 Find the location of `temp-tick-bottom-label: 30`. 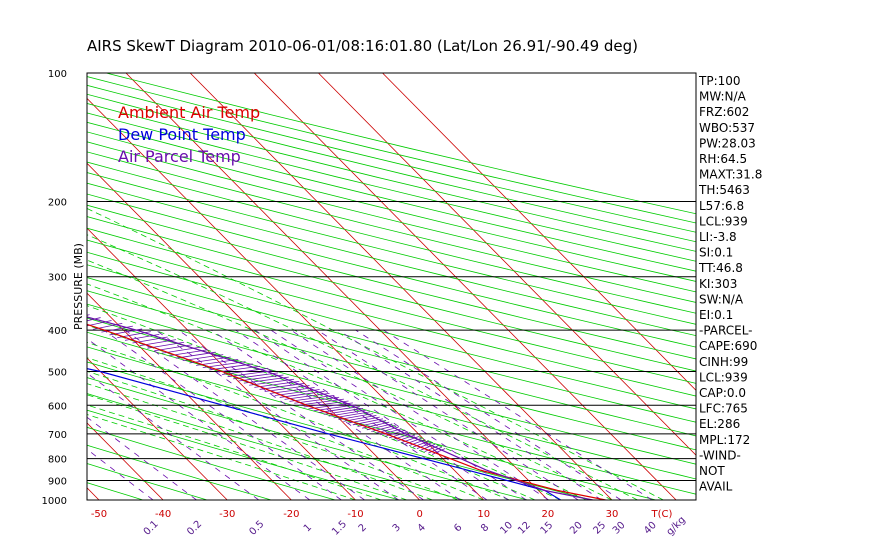

temp-tick-bottom-label: 30 is located at coordinates (612, 514).